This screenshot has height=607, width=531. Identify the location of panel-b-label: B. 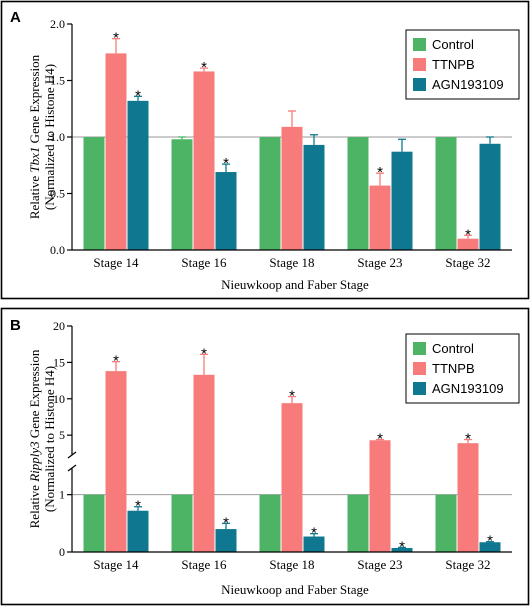
(15, 325).